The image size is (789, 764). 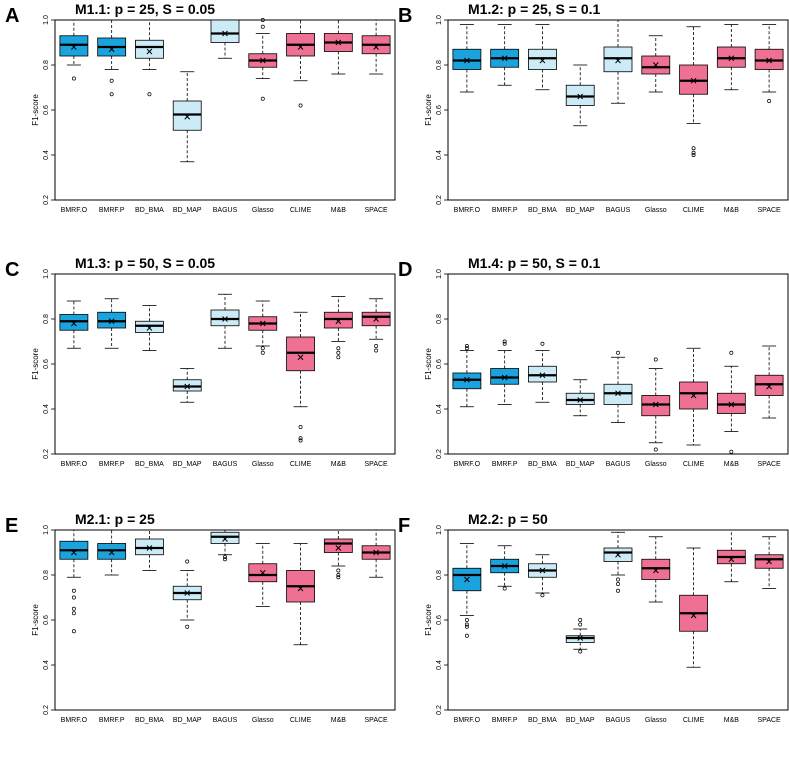 I want to click on box-m-b, so click(x=338, y=328).